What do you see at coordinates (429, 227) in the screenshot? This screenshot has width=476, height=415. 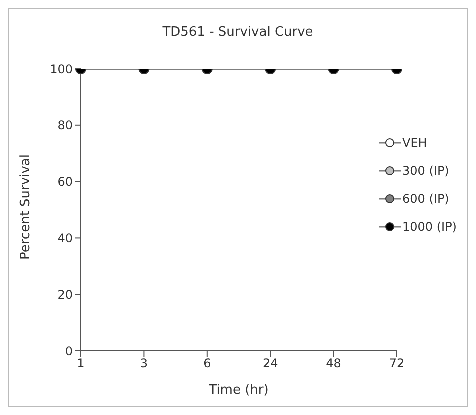 I see `legend-label: 1000 (IP)` at bounding box center [429, 227].